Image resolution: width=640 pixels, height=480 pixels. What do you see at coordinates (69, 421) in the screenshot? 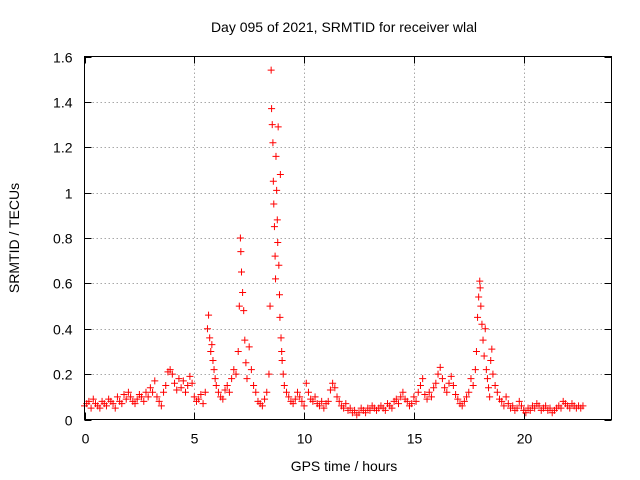
I see `y-tick-label: 0` at bounding box center [69, 421].